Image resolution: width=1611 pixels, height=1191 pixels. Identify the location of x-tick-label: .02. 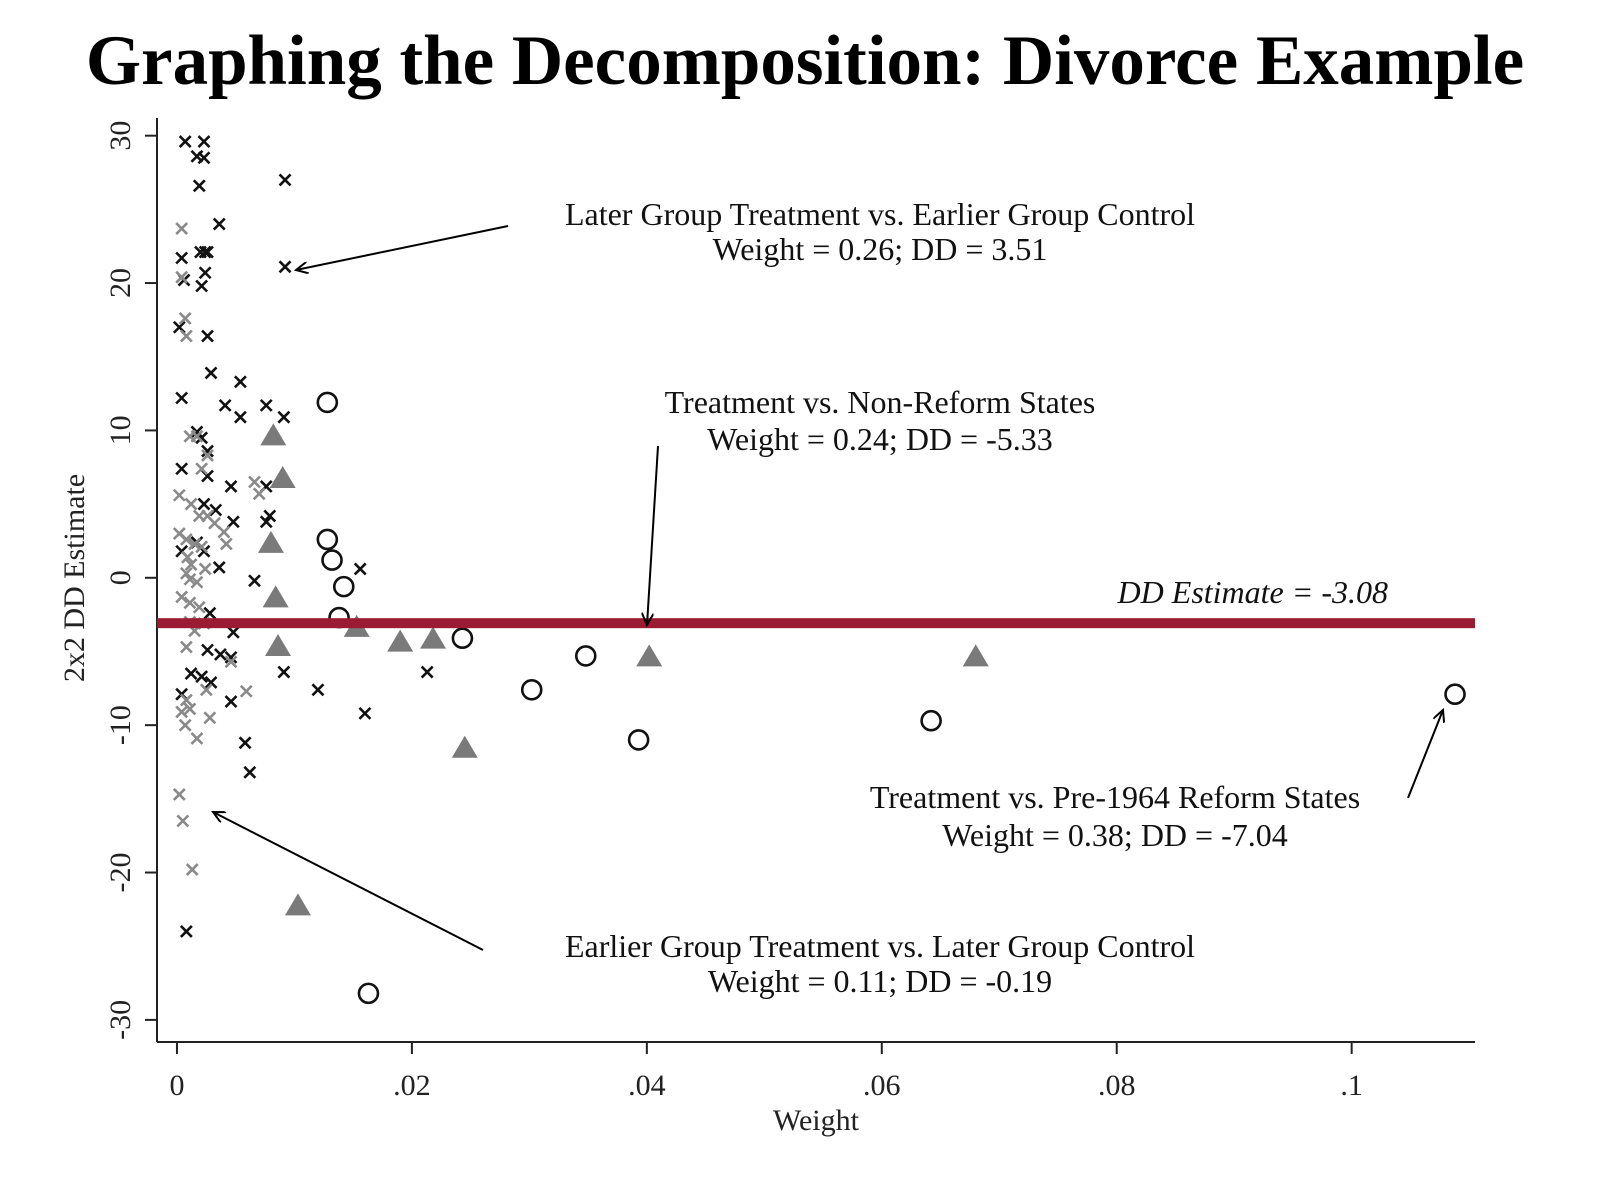
(412, 1085).